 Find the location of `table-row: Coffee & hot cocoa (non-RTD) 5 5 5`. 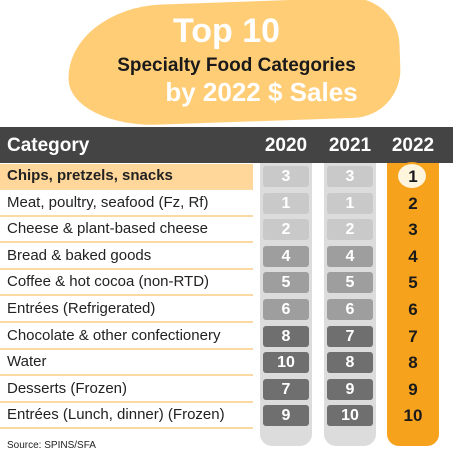

table-row: Coffee & hot cocoa (non-RTD) 5 5 5 is located at coordinates (226, 283).